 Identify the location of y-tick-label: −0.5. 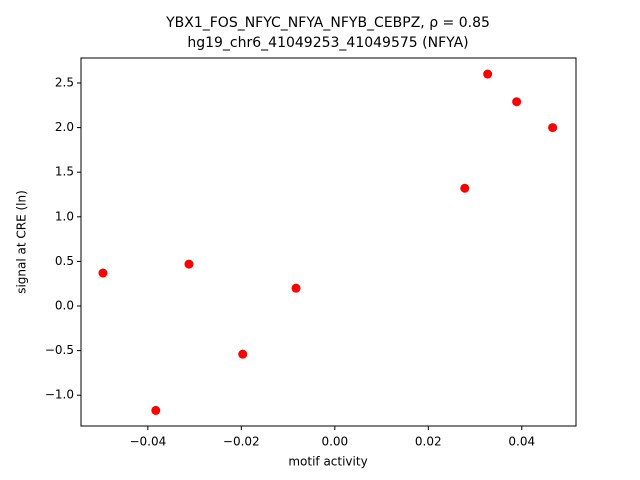
(59, 350).